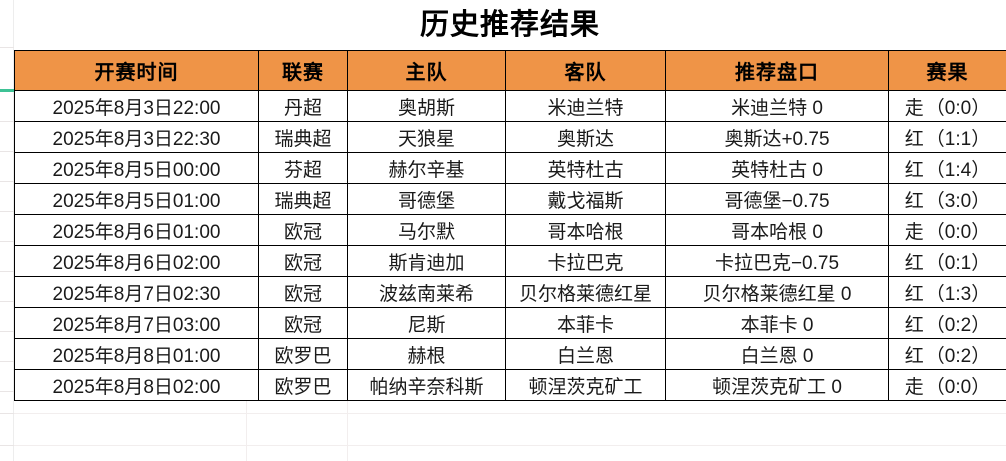 The width and height of the screenshot is (1006, 461). I want to click on cell-line: 米迪兰特 0, so click(777, 106).